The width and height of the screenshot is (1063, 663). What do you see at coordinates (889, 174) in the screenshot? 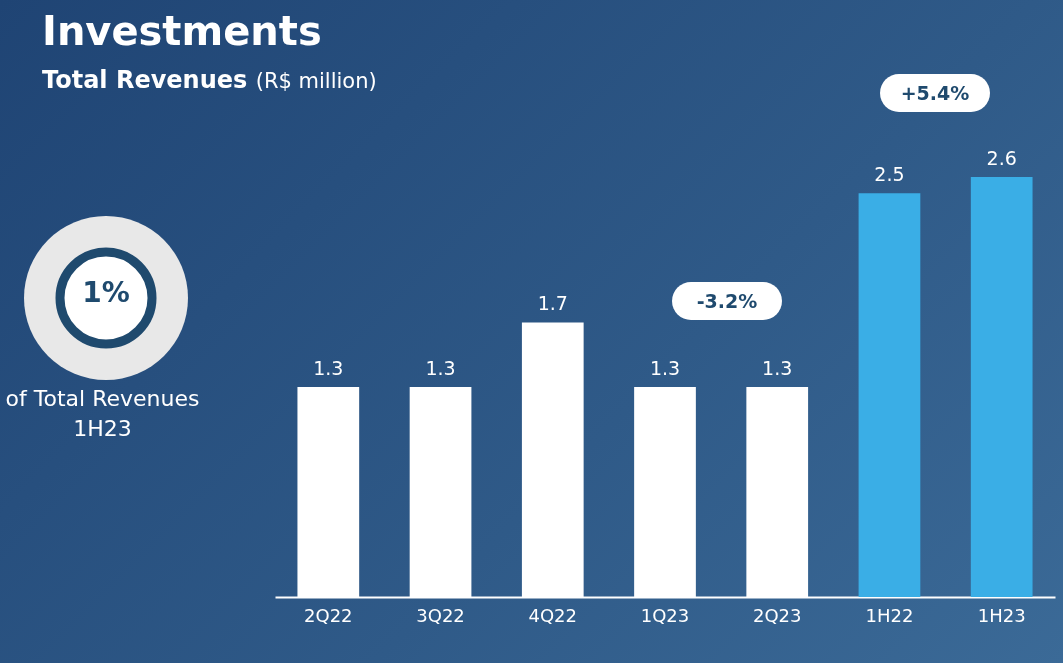
I see `data-label: 2.5` at bounding box center [889, 174].